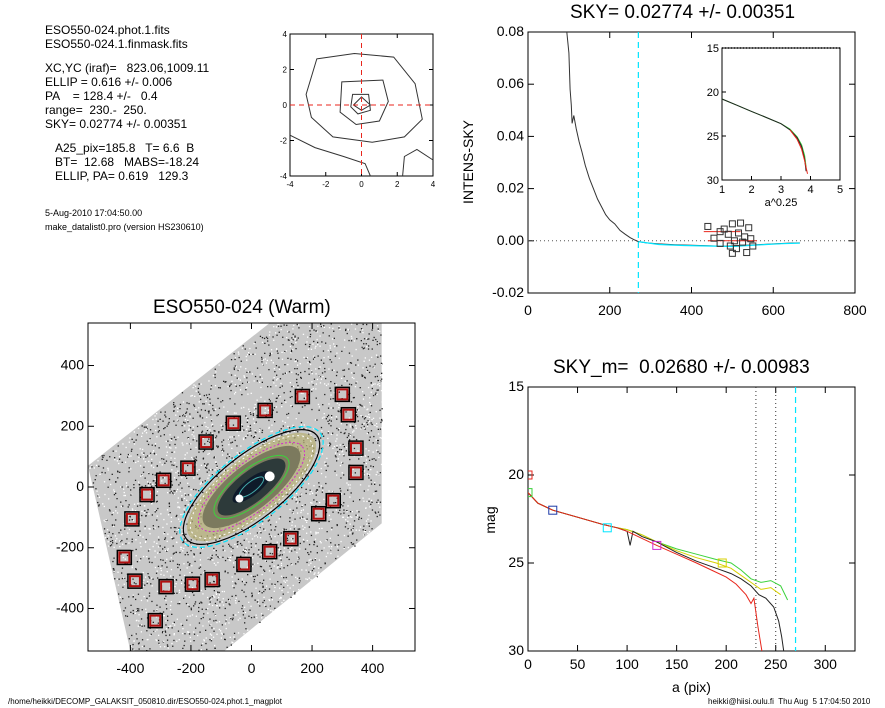 The width and height of the screenshot is (885, 708). Describe the element at coordinates (508, 292) in the screenshot. I see `sky-y-tick-label: -0.02` at that location.